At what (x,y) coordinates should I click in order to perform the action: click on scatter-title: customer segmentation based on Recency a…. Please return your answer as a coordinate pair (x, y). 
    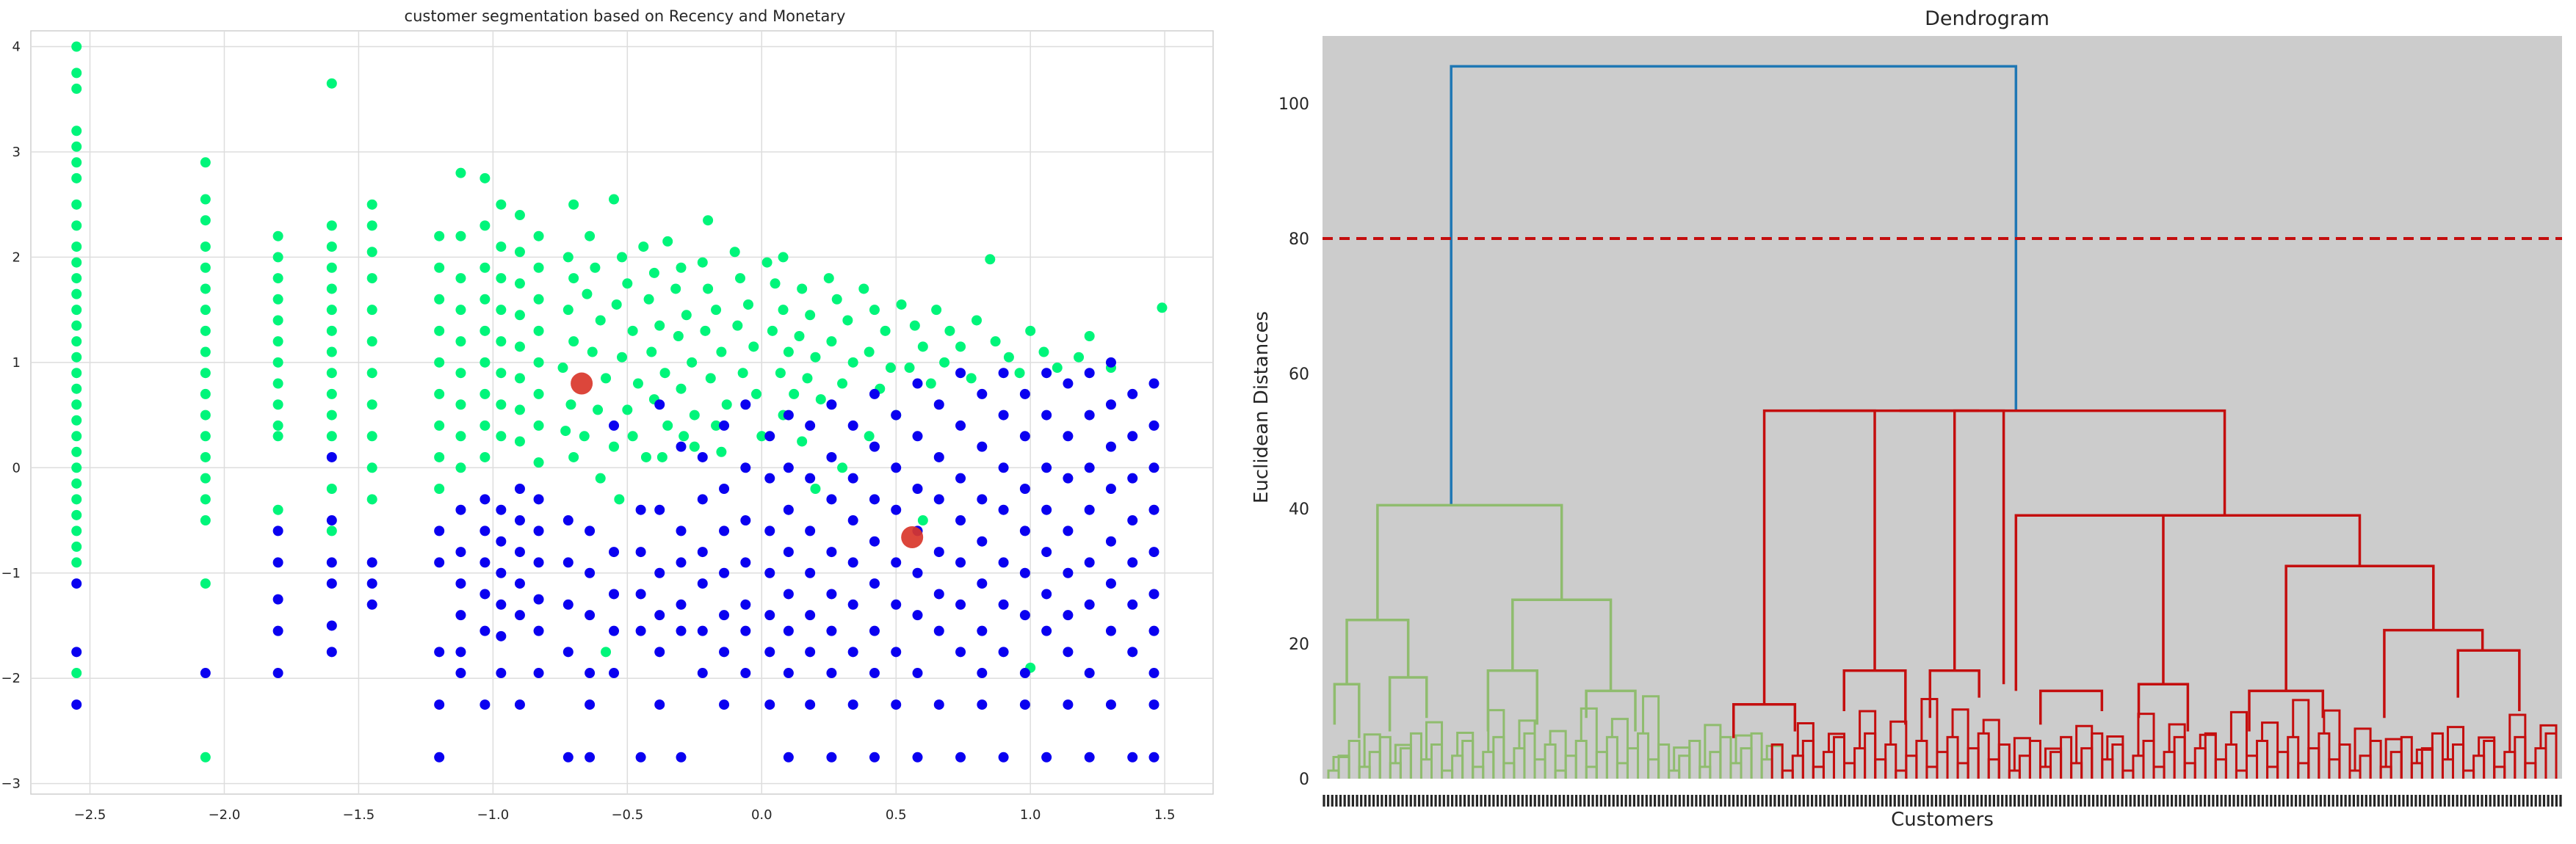
    Looking at the image, I should click on (625, 16).